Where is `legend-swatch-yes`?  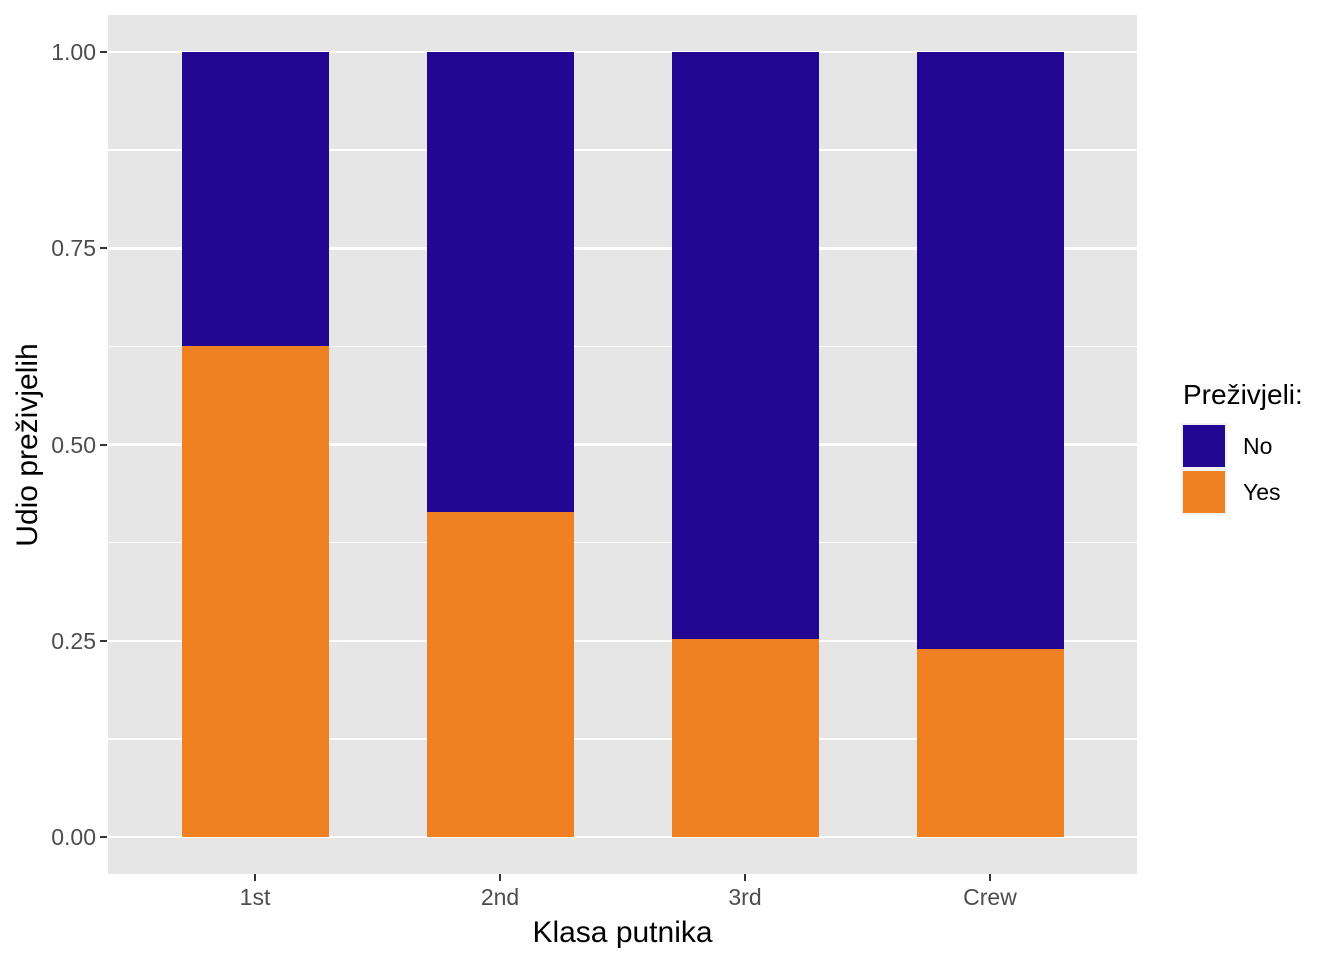 legend-swatch-yes is located at coordinates (1204, 492).